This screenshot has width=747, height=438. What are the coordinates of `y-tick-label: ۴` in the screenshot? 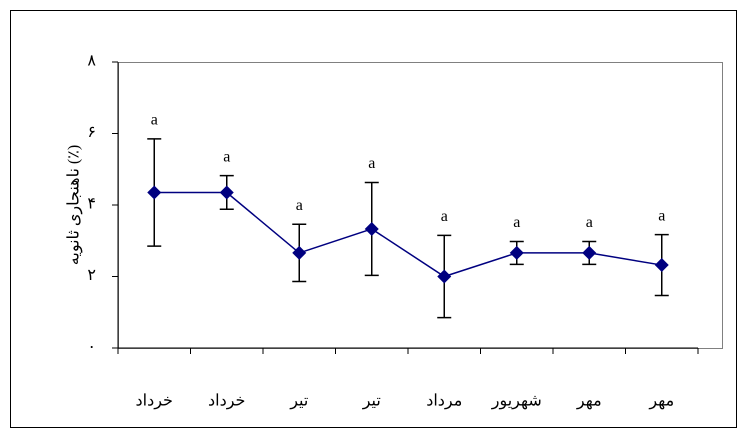 It's located at (91, 204).